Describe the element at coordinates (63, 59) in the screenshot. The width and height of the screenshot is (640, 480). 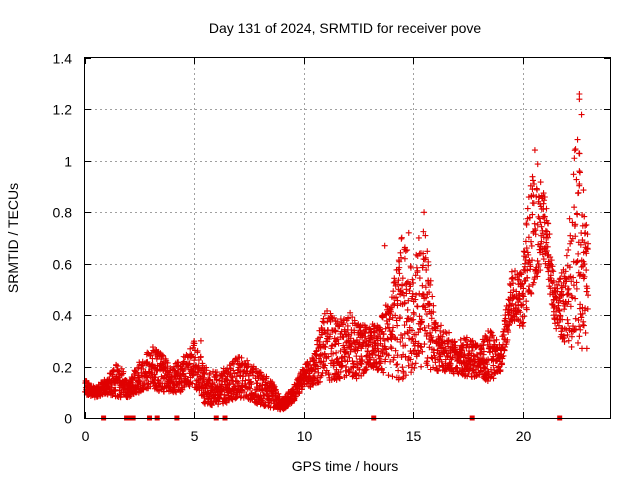
I see `y-tick-label: 1.4` at that location.